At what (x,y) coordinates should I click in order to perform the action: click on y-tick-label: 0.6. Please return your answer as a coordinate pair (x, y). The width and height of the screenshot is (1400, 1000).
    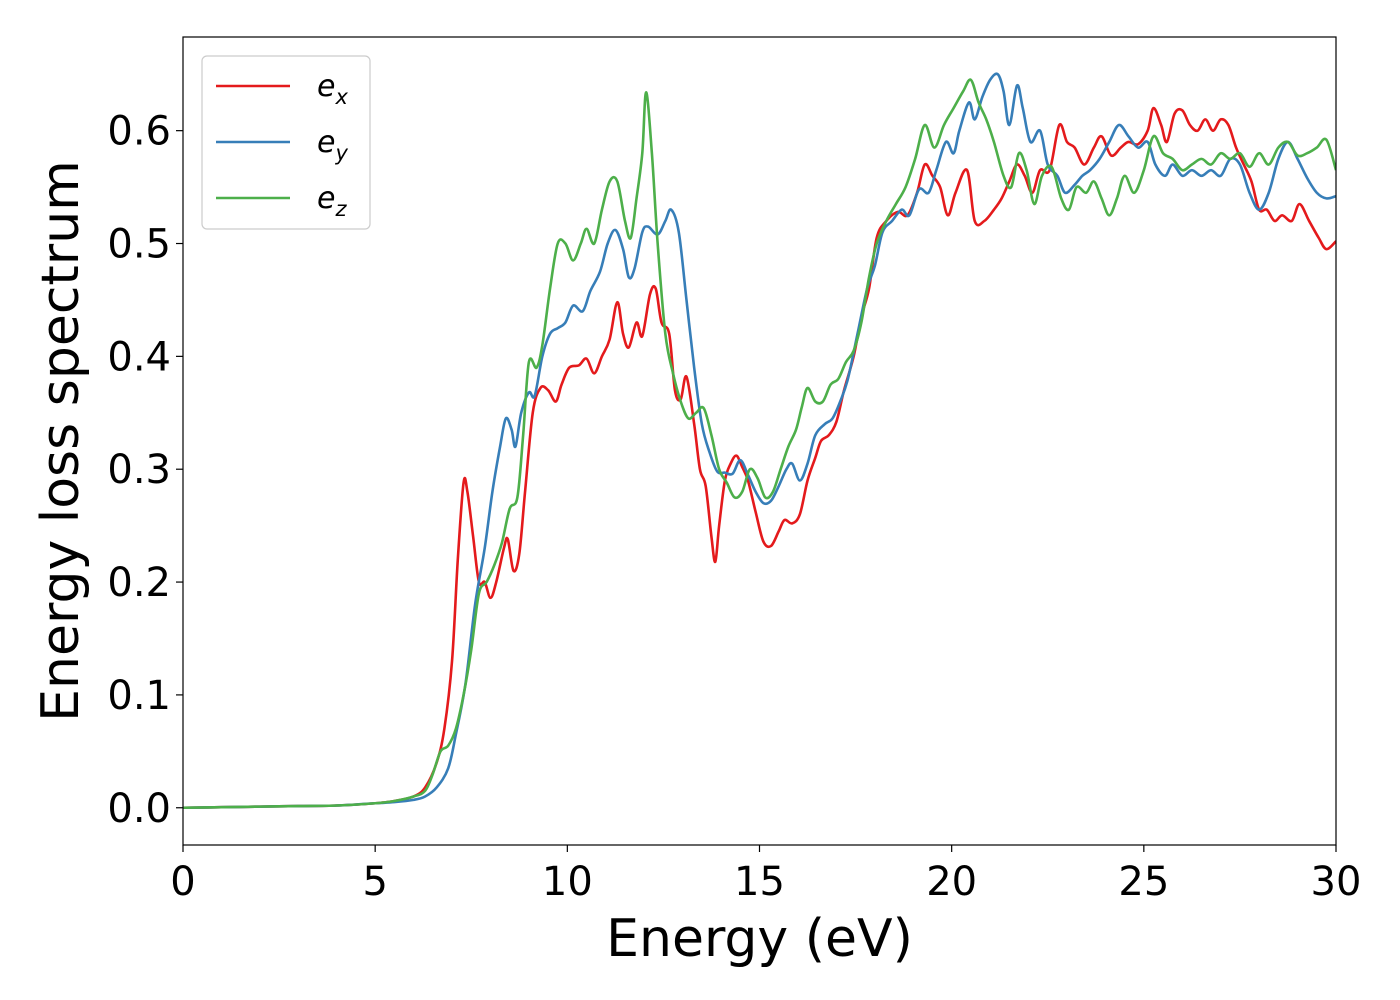
    Looking at the image, I should click on (139, 132).